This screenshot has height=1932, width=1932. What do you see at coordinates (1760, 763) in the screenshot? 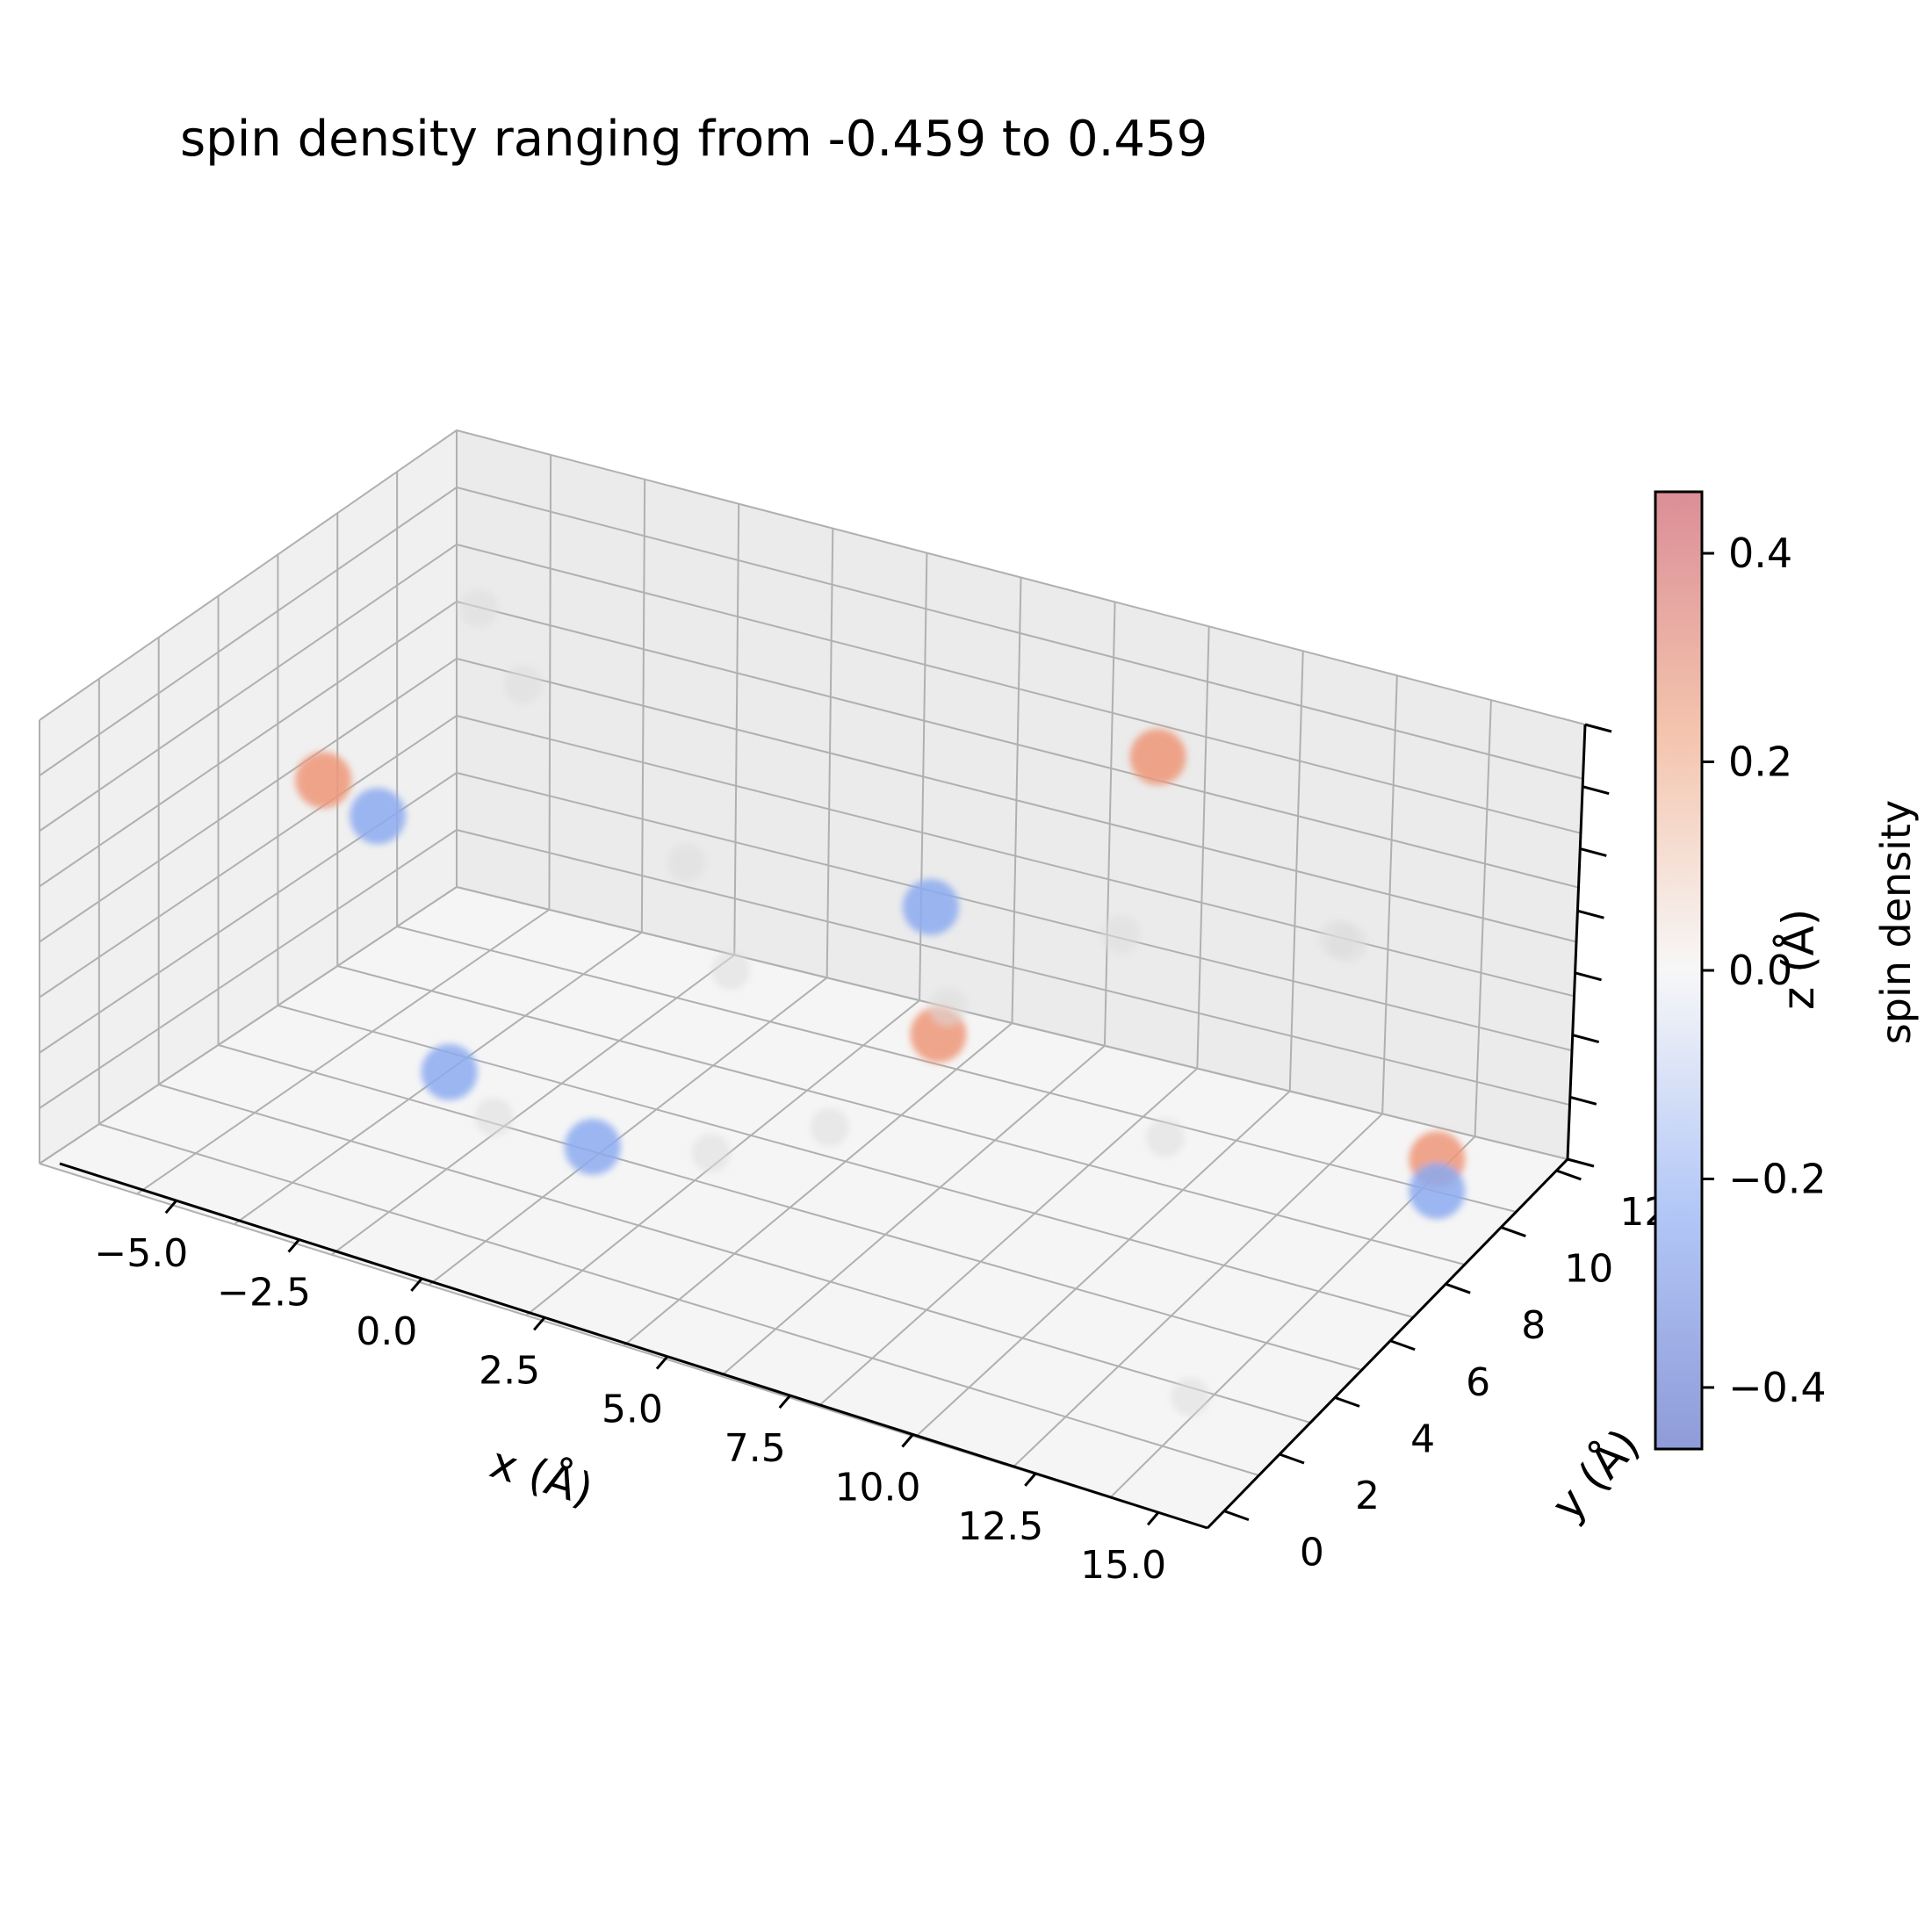
I see `colorbar-tick-label: 0.2` at bounding box center [1760, 763].